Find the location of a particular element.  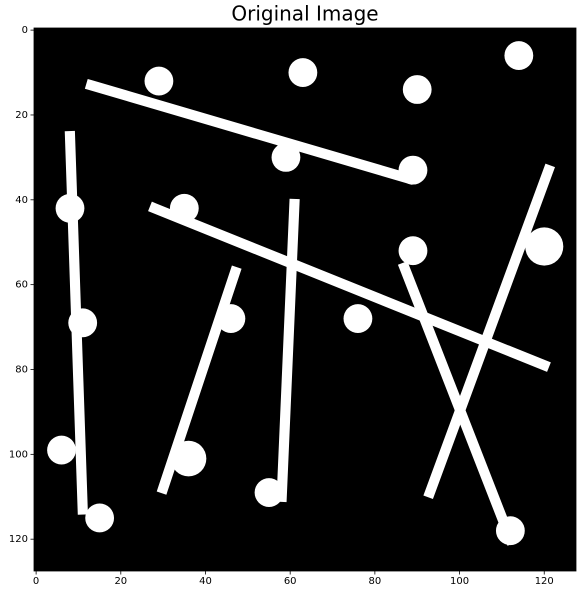

x-tick-label: 60 is located at coordinates (290, 581).